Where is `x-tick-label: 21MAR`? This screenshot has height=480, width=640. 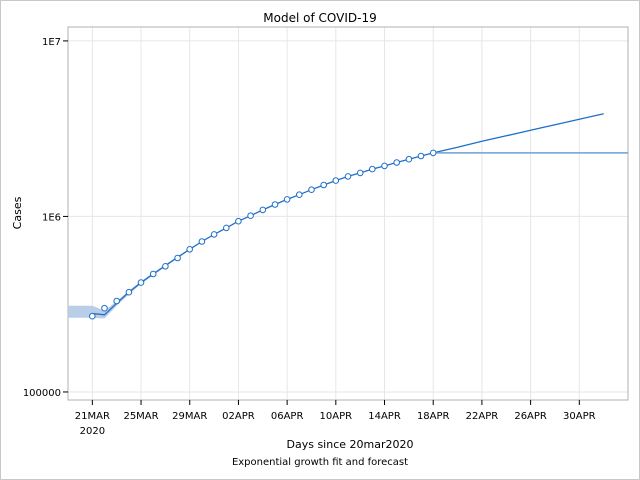 x-tick-label: 21MAR is located at coordinates (92, 416).